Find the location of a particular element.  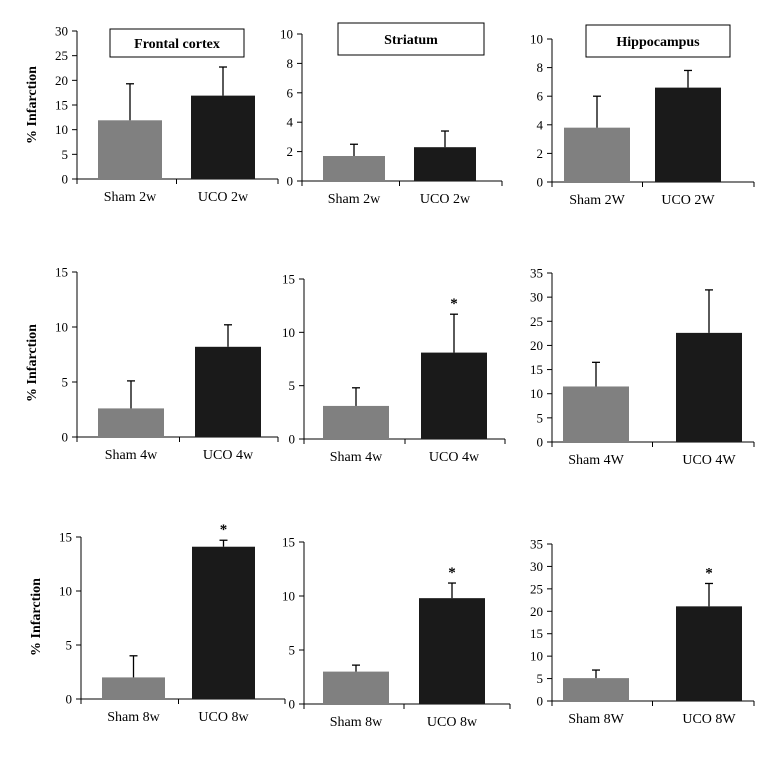

x-category-label: UCO 8W is located at coordinates (709, 719).